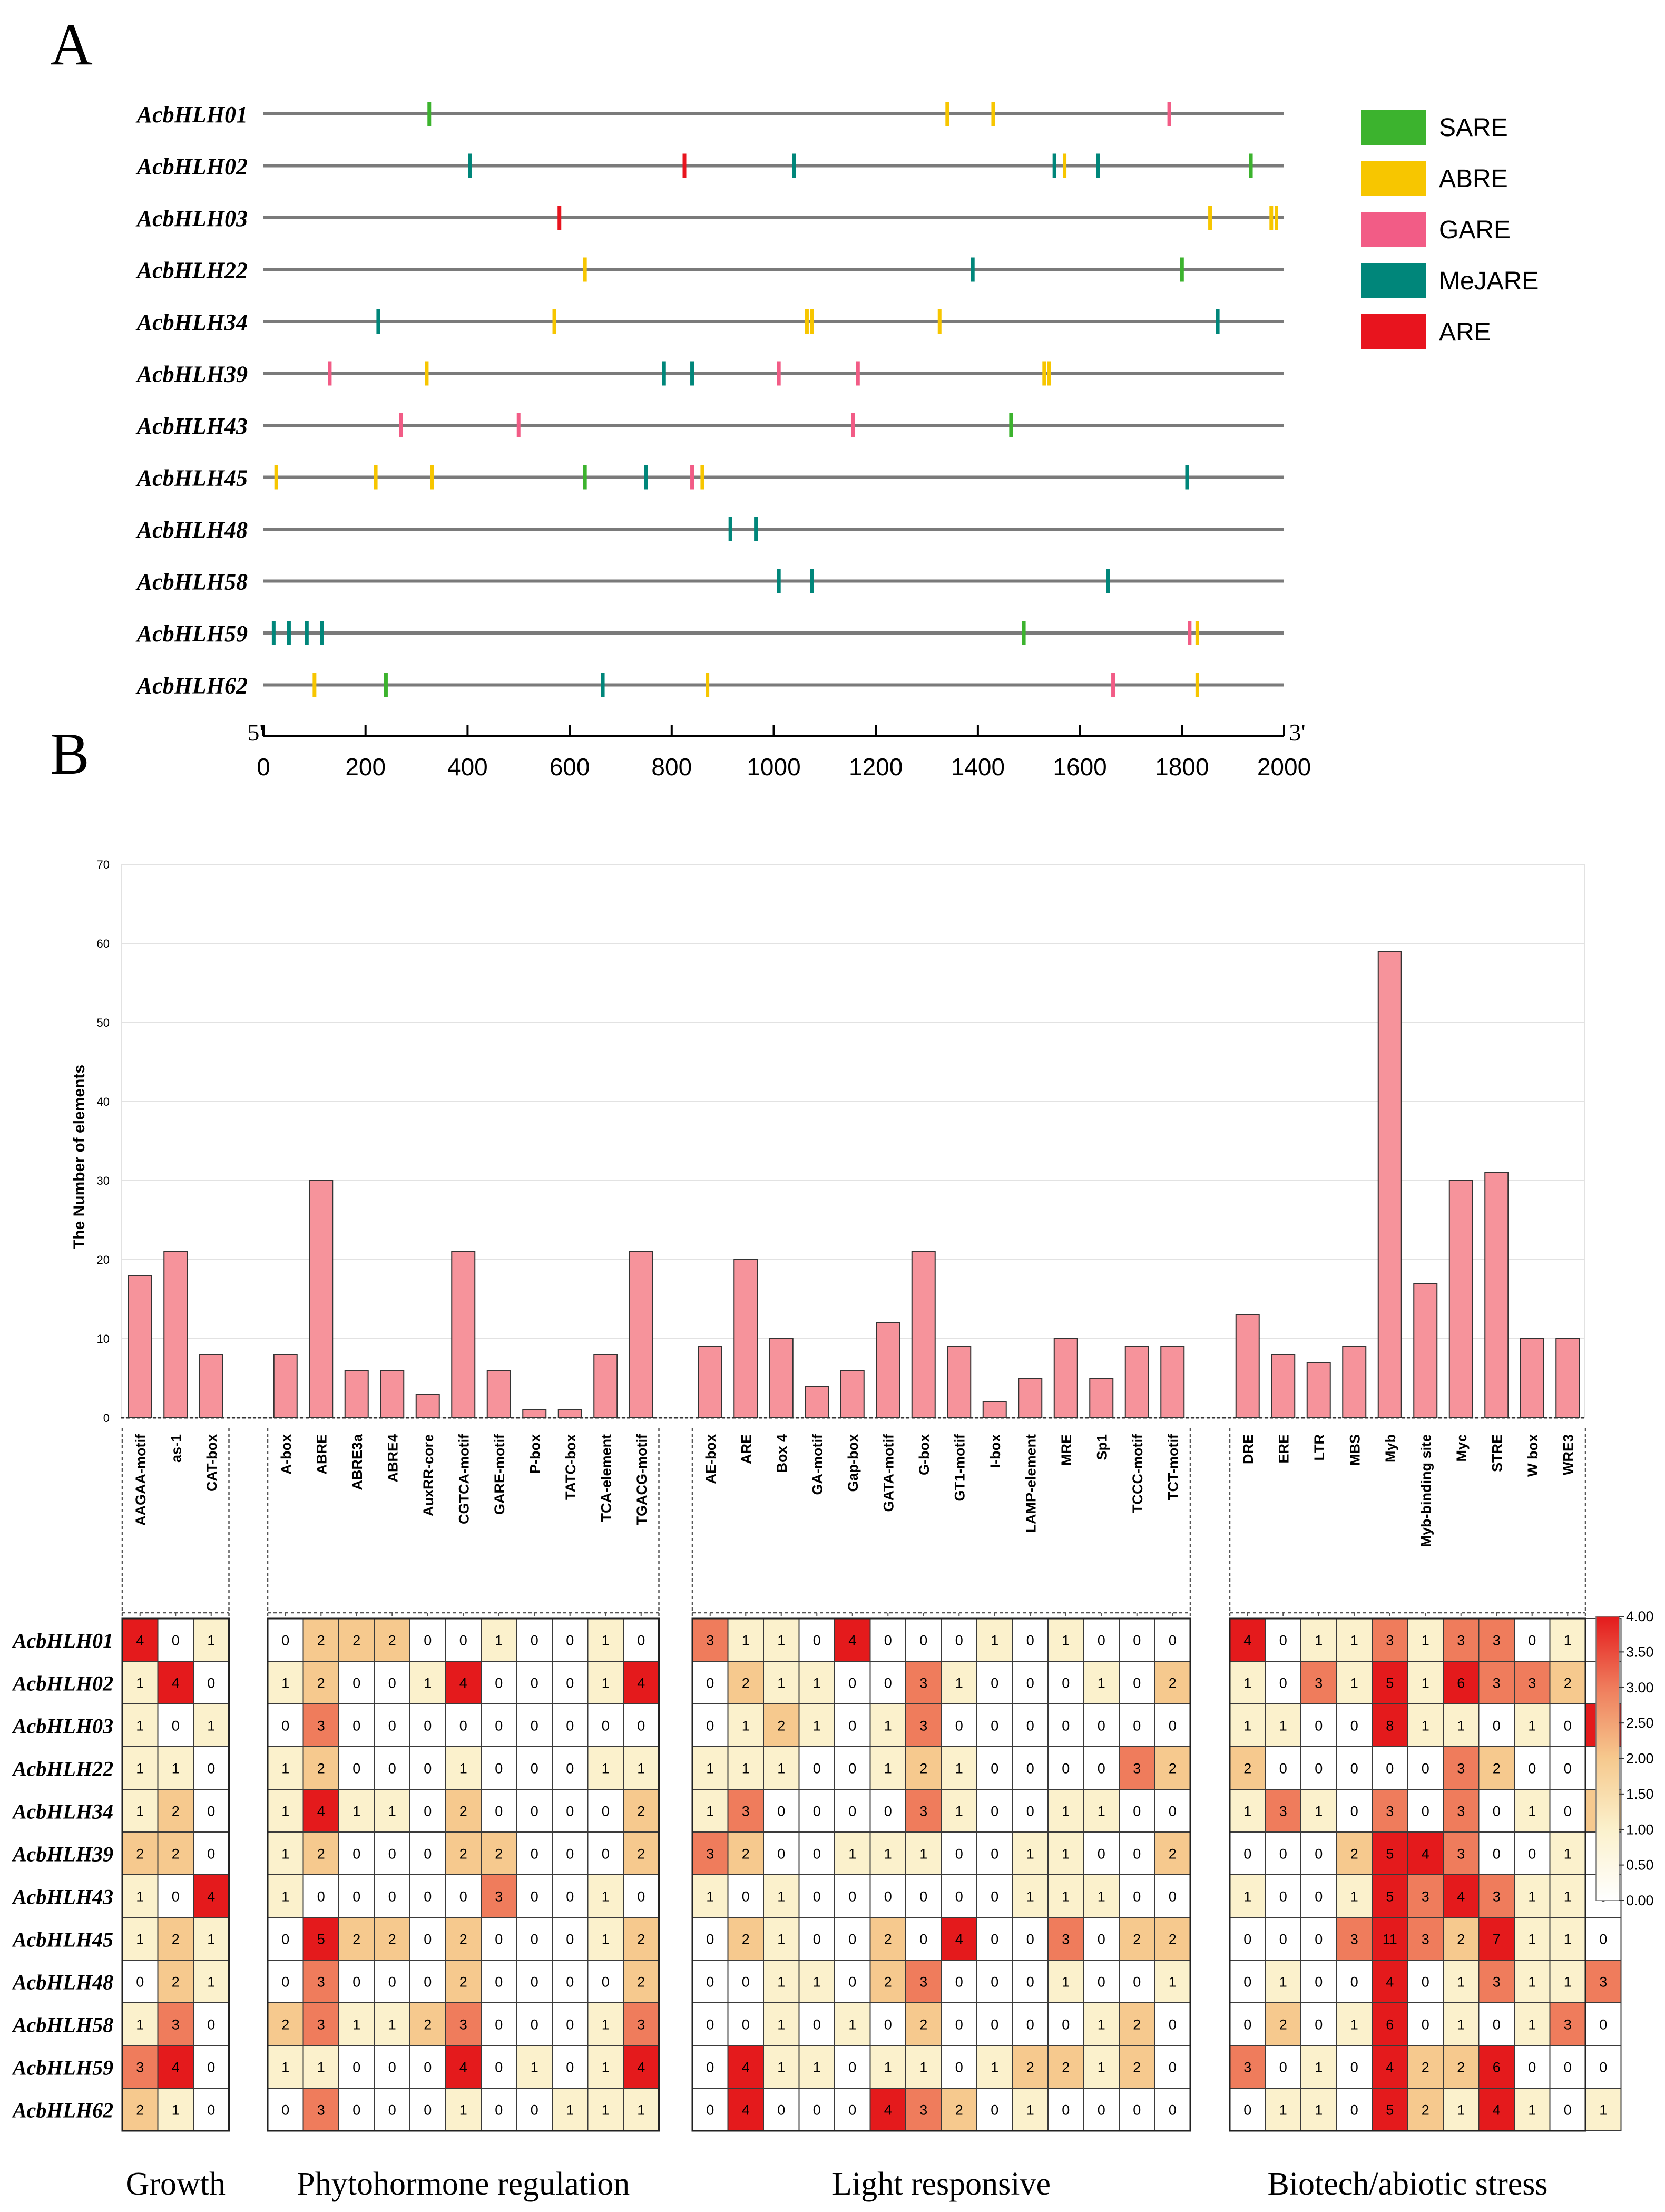 Image resolution: width=1665 pixels, height=2212 pixels. I want to click on colorbar-tick-label: 2.50, so click(1640, 1723).